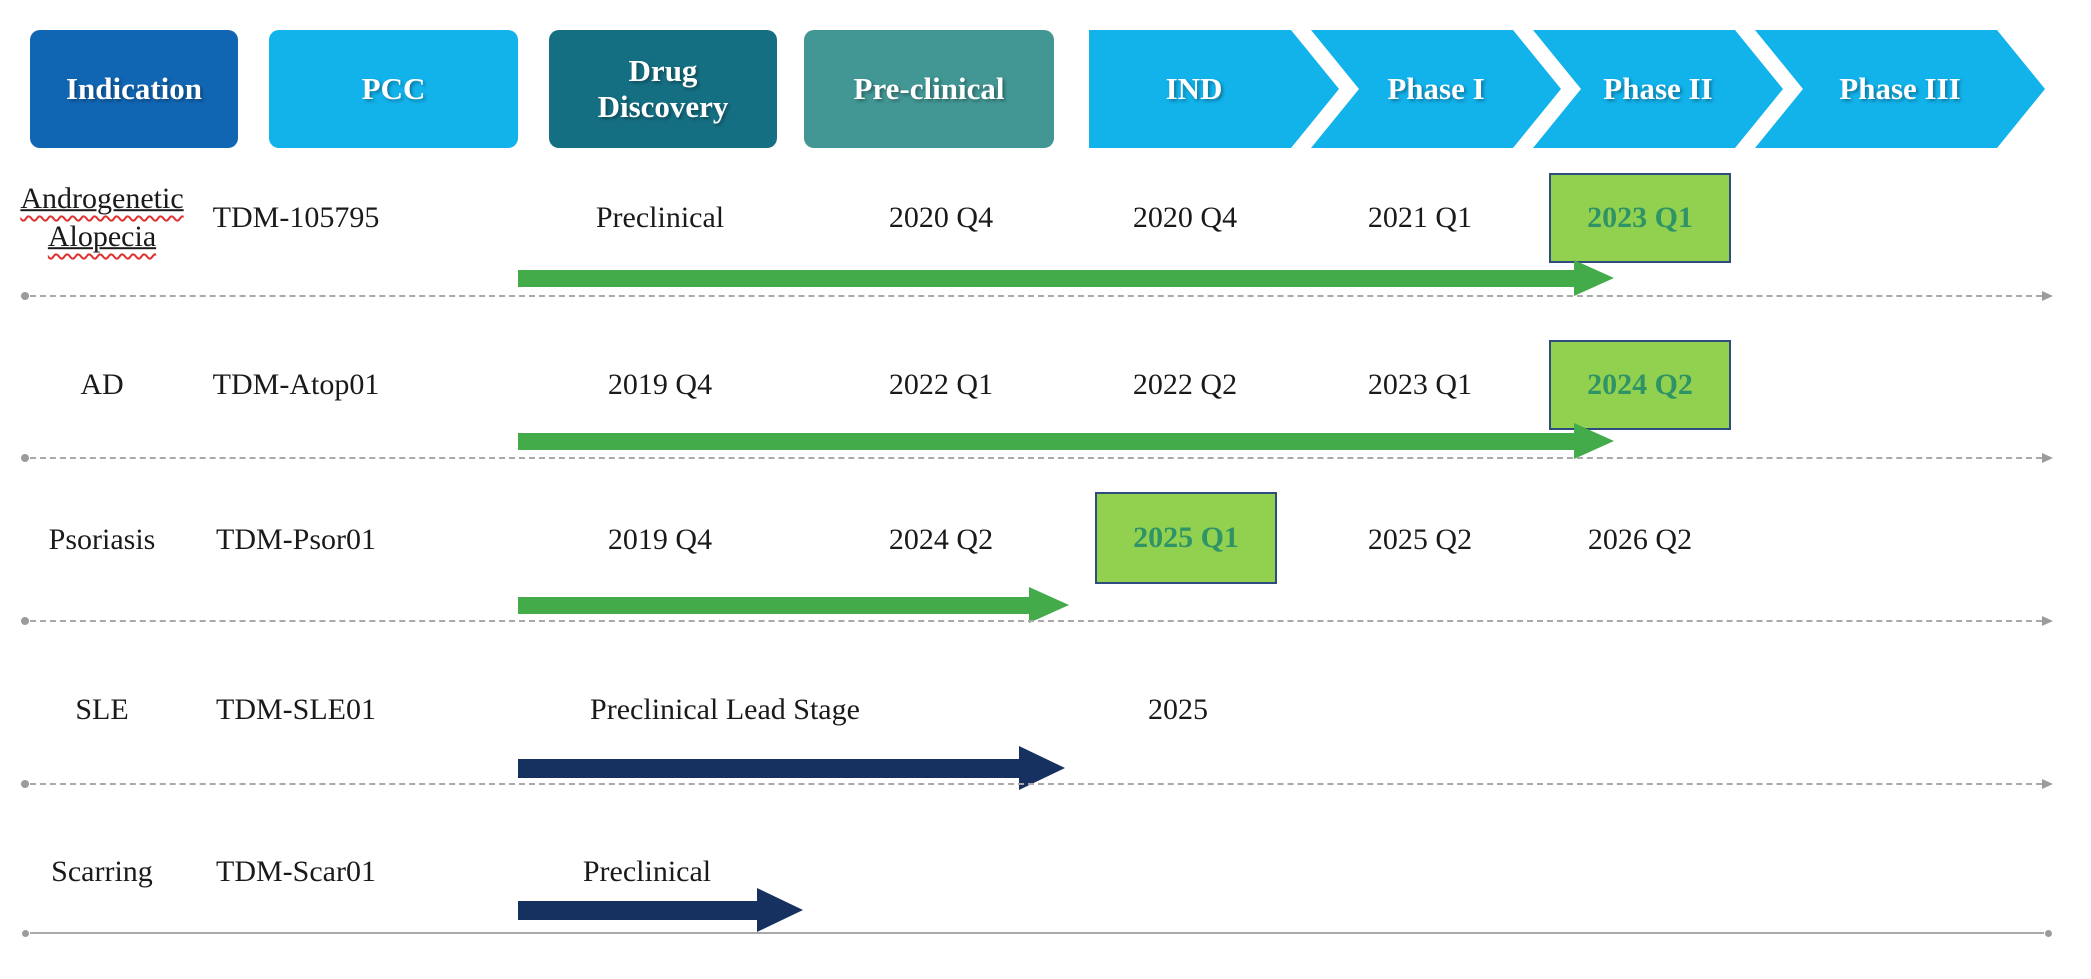  Describe the element at coordinates (663, 89) in the screenshot. I see `header-drug-discovery: Drug Discovery` at that location.